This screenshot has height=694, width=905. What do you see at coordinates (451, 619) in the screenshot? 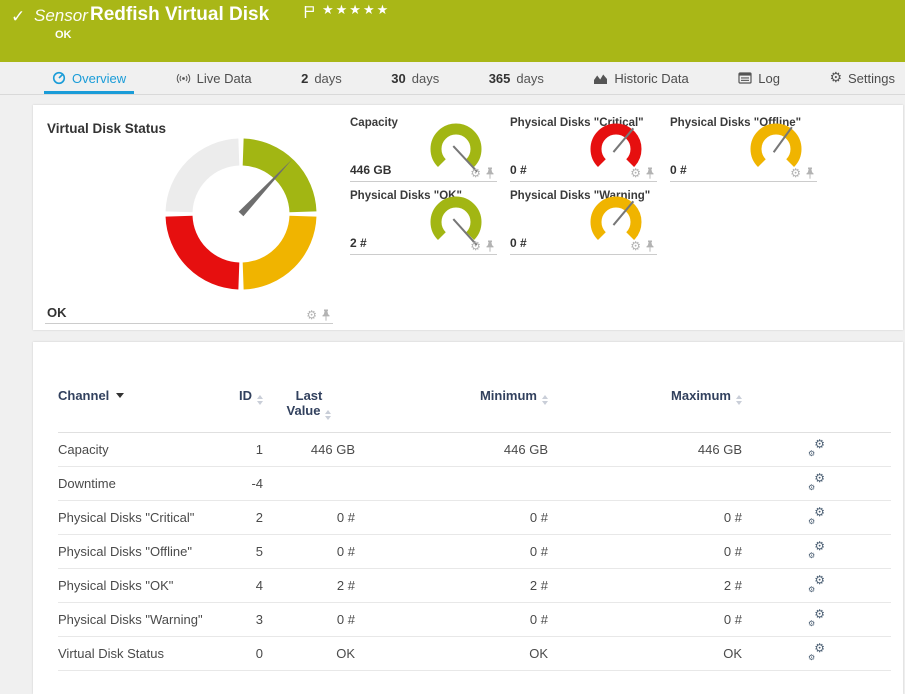
I see `minimum-cell: 0 #` at bounding box center [451, 619].